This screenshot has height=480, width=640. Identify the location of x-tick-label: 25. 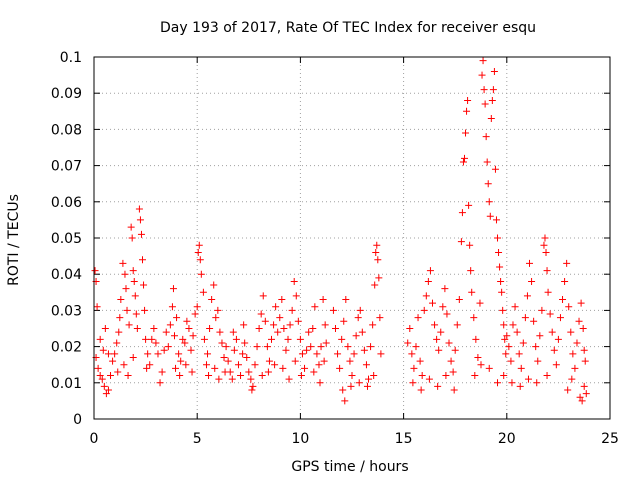
(610, 439).